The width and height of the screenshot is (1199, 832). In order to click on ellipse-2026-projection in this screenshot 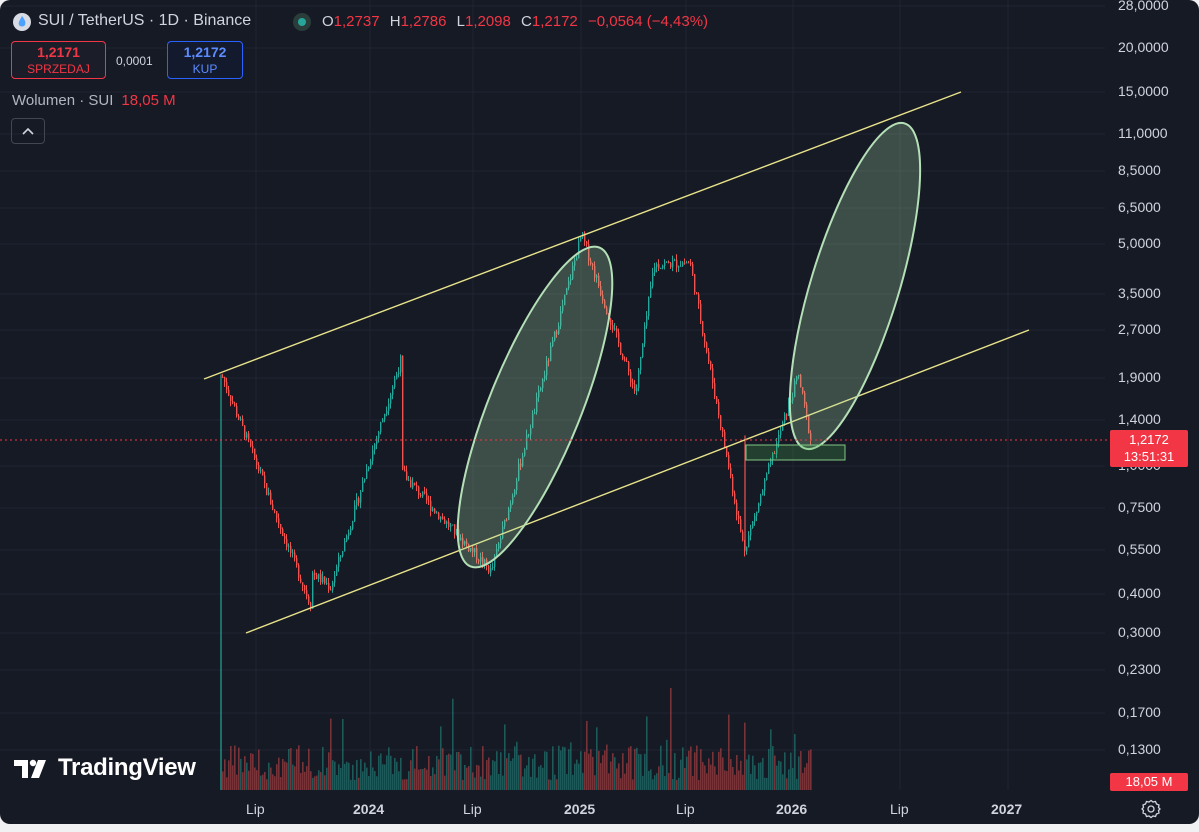, I will do `click(855, 286)`.